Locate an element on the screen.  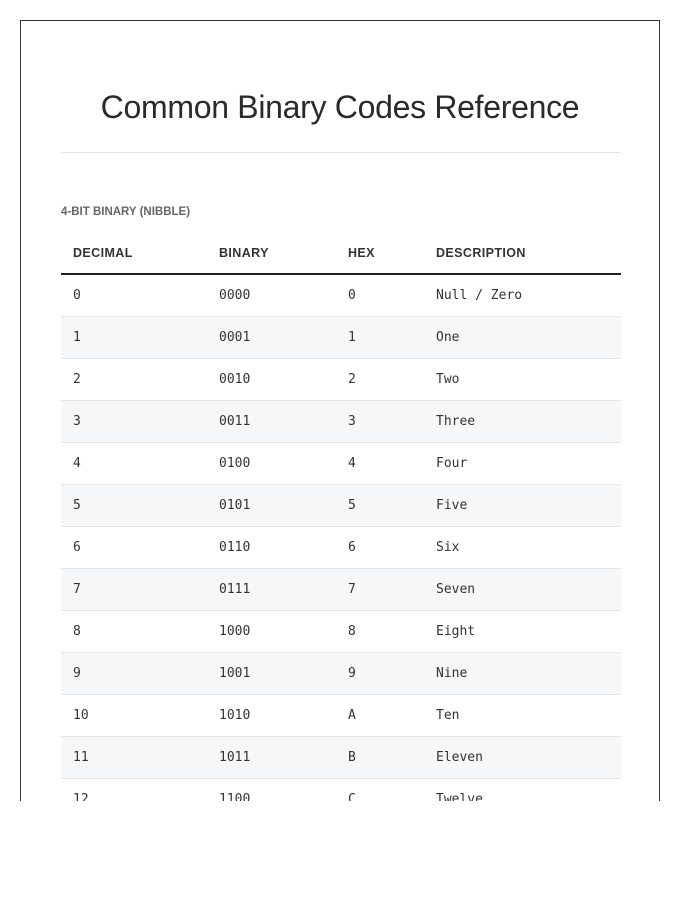
table-cell: Twelve is located at coordinates (522, 789).